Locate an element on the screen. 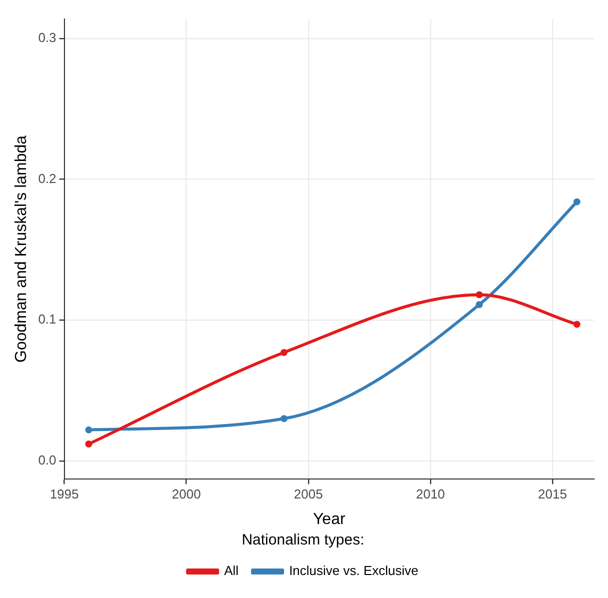  x-axis-title: Year is located at coordinates (329, 519).